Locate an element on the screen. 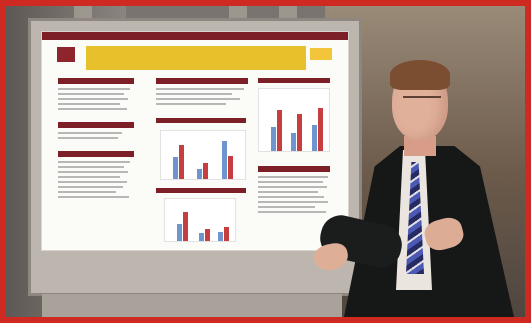 The image size is (531, 323). striped-tie is located at coordinates (415, 218).